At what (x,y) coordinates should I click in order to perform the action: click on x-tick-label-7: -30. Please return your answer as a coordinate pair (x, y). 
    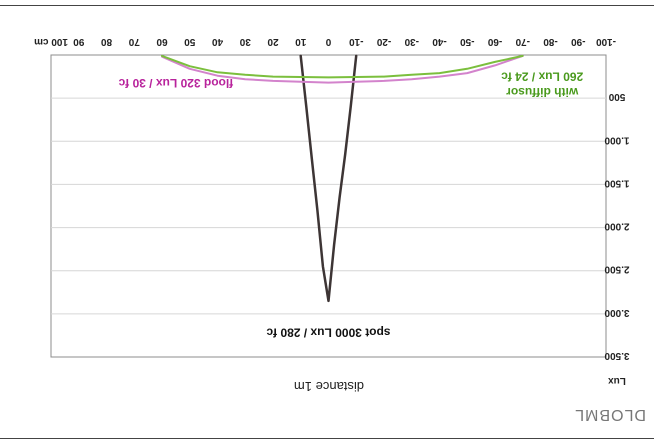
    Looking at the image, I should click on (411, 41).